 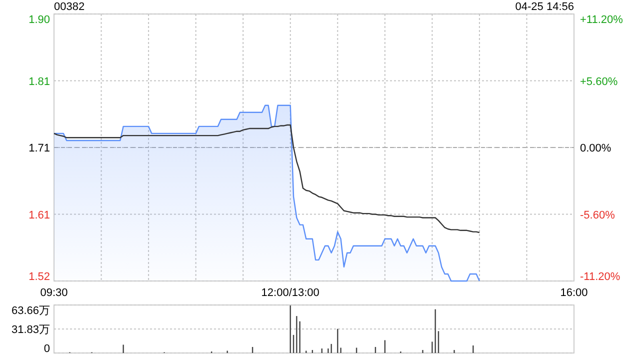 I want to click on y-tick-label: 1.61, so click(x=39, y=215).